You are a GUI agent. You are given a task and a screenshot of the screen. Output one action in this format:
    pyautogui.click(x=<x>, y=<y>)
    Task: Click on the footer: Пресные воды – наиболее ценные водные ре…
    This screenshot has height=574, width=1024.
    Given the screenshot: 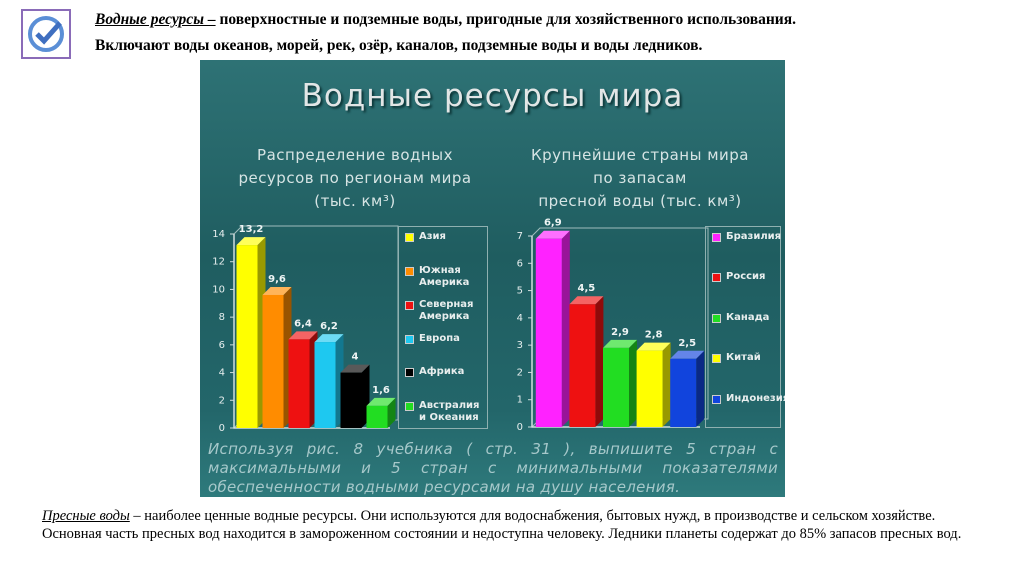 What is the action you would take?
    pyautogui.click(x=517, y=525)
    